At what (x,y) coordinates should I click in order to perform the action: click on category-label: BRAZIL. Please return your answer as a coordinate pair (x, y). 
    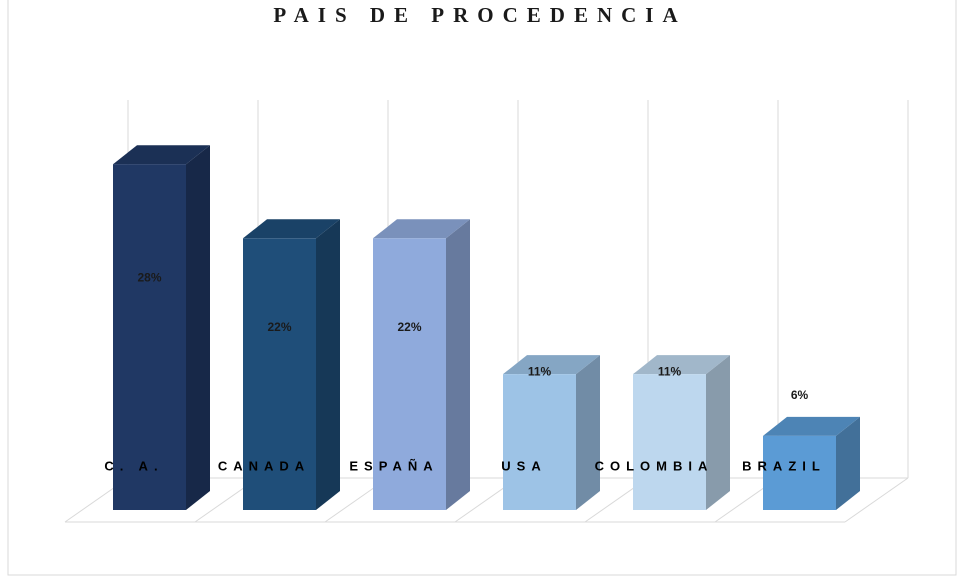
    Looking at the image, I should click on (784, 465).